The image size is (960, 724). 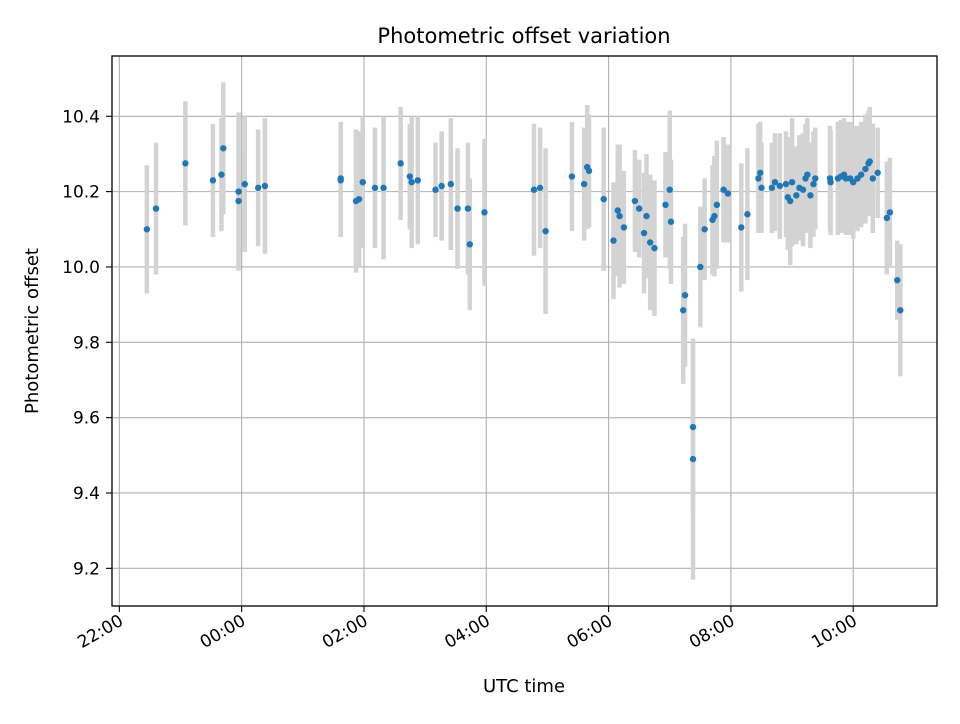 What do you see at coordinates (523, 36) in the screenshot?
I see `chart-title: Photometric offset variation` at bounding box center [523, 36].